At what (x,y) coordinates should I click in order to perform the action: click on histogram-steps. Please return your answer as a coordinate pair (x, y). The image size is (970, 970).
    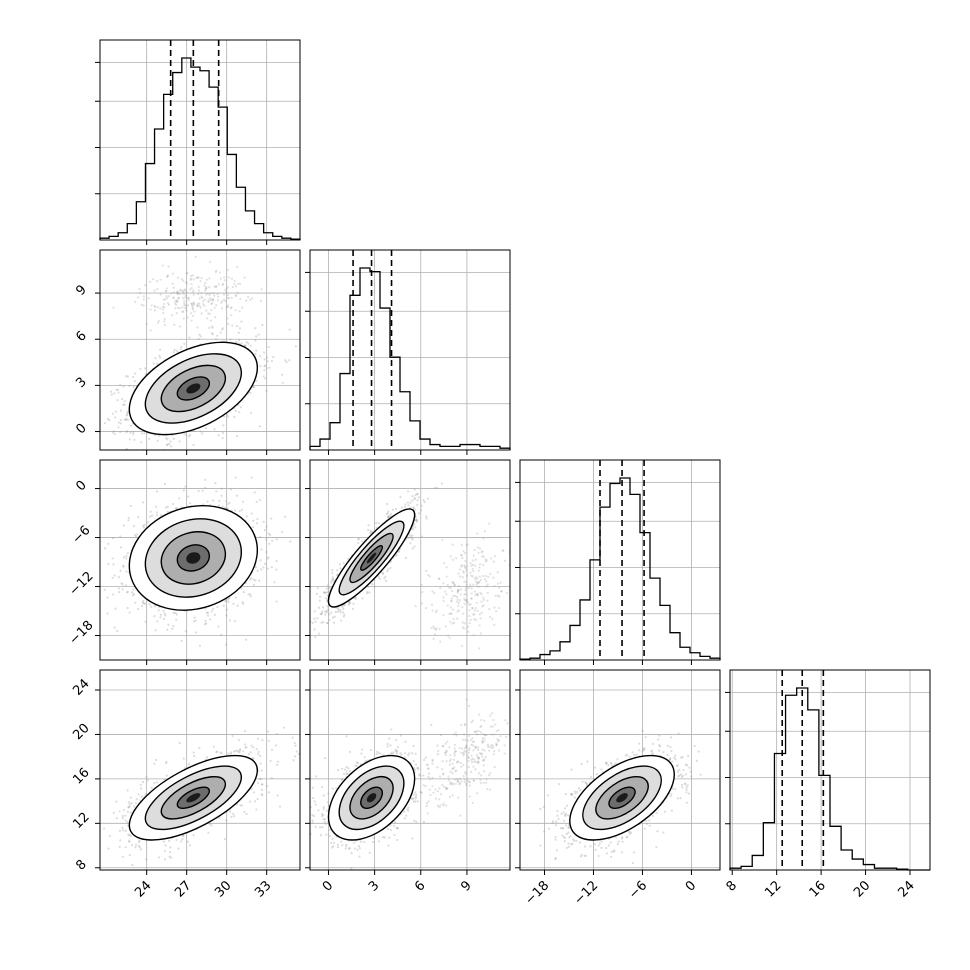
    Looking at the image, I should click on (829, 779).